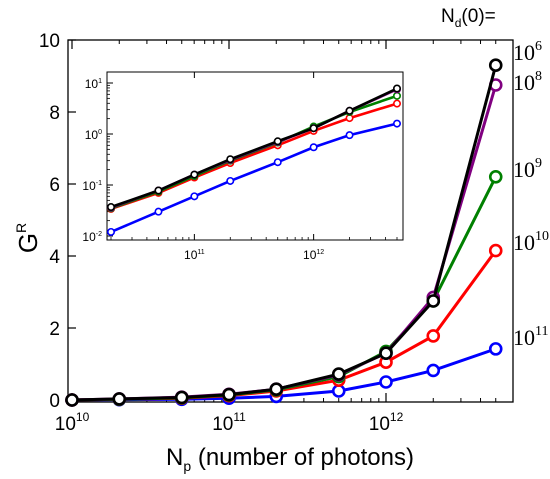 The height and width of the screenshot is (479, 550). I want to click on legend-header-sub: d, so click(458, 23).